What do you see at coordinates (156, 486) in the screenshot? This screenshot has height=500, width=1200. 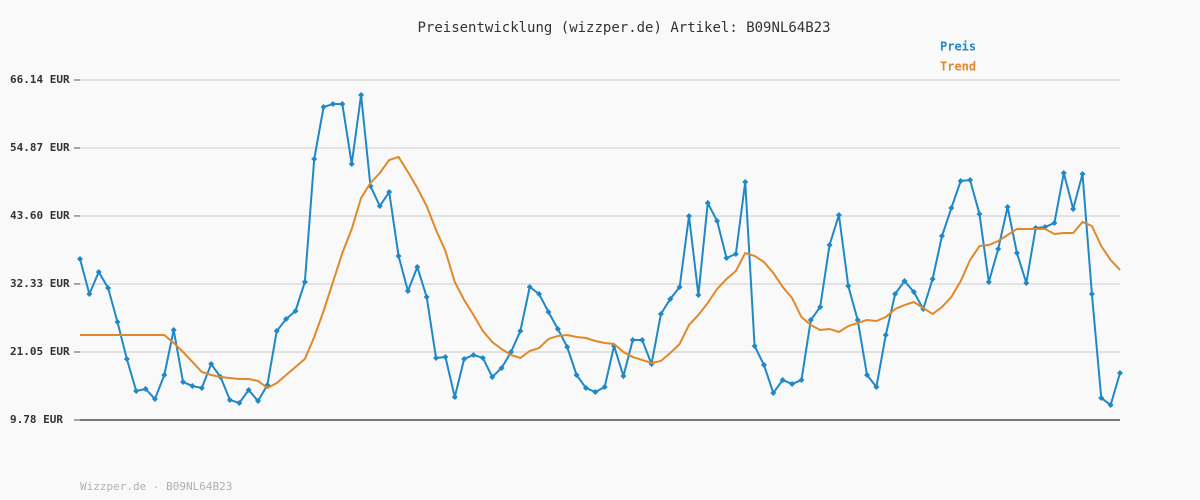 I see `footer: Wizzper.de - B09NL64B23` at bounding box center [156, 486].